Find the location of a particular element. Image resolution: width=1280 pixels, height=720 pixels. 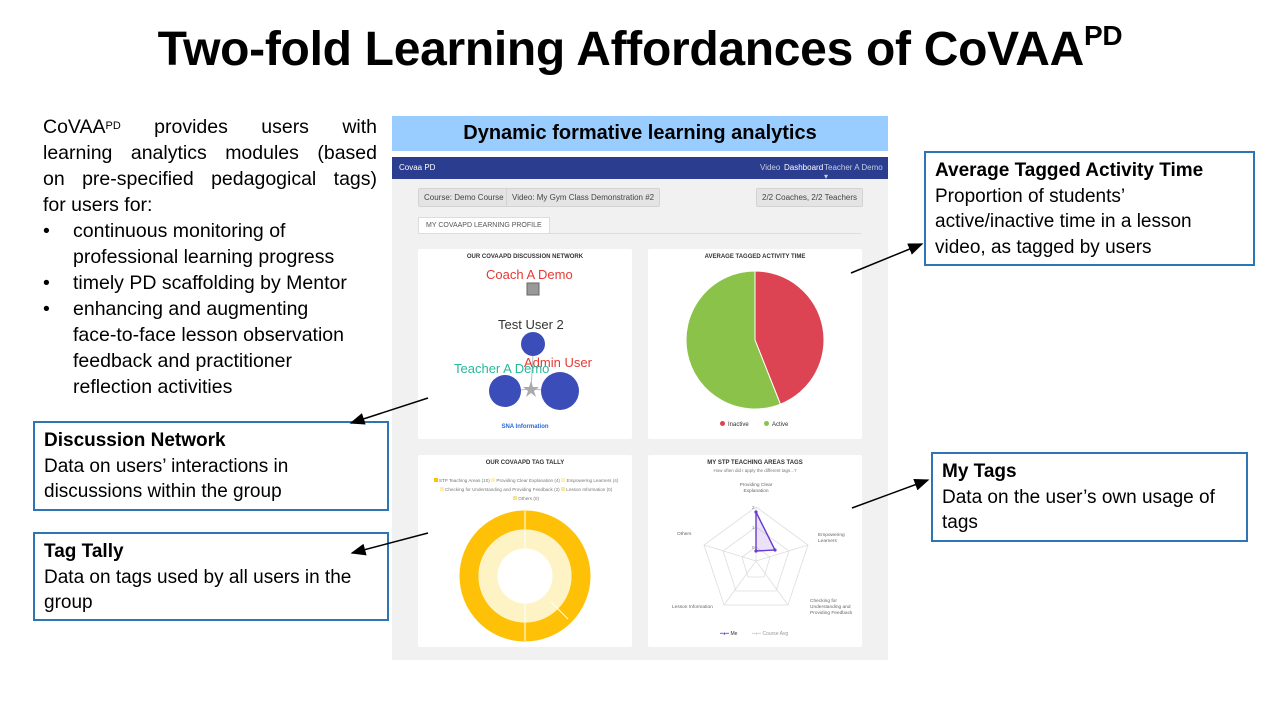

pie-slice-active is located at coordinates (733, 340).